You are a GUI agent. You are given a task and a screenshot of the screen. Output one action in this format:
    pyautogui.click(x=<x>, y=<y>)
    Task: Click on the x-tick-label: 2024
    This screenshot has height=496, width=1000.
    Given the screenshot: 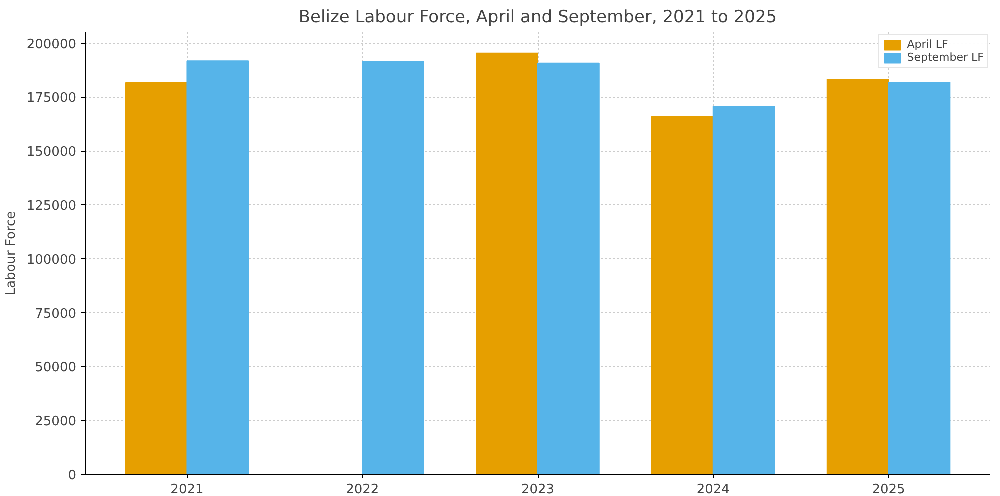 What is the action you would take?
    pyautogui.click(x=713, y=489)
    